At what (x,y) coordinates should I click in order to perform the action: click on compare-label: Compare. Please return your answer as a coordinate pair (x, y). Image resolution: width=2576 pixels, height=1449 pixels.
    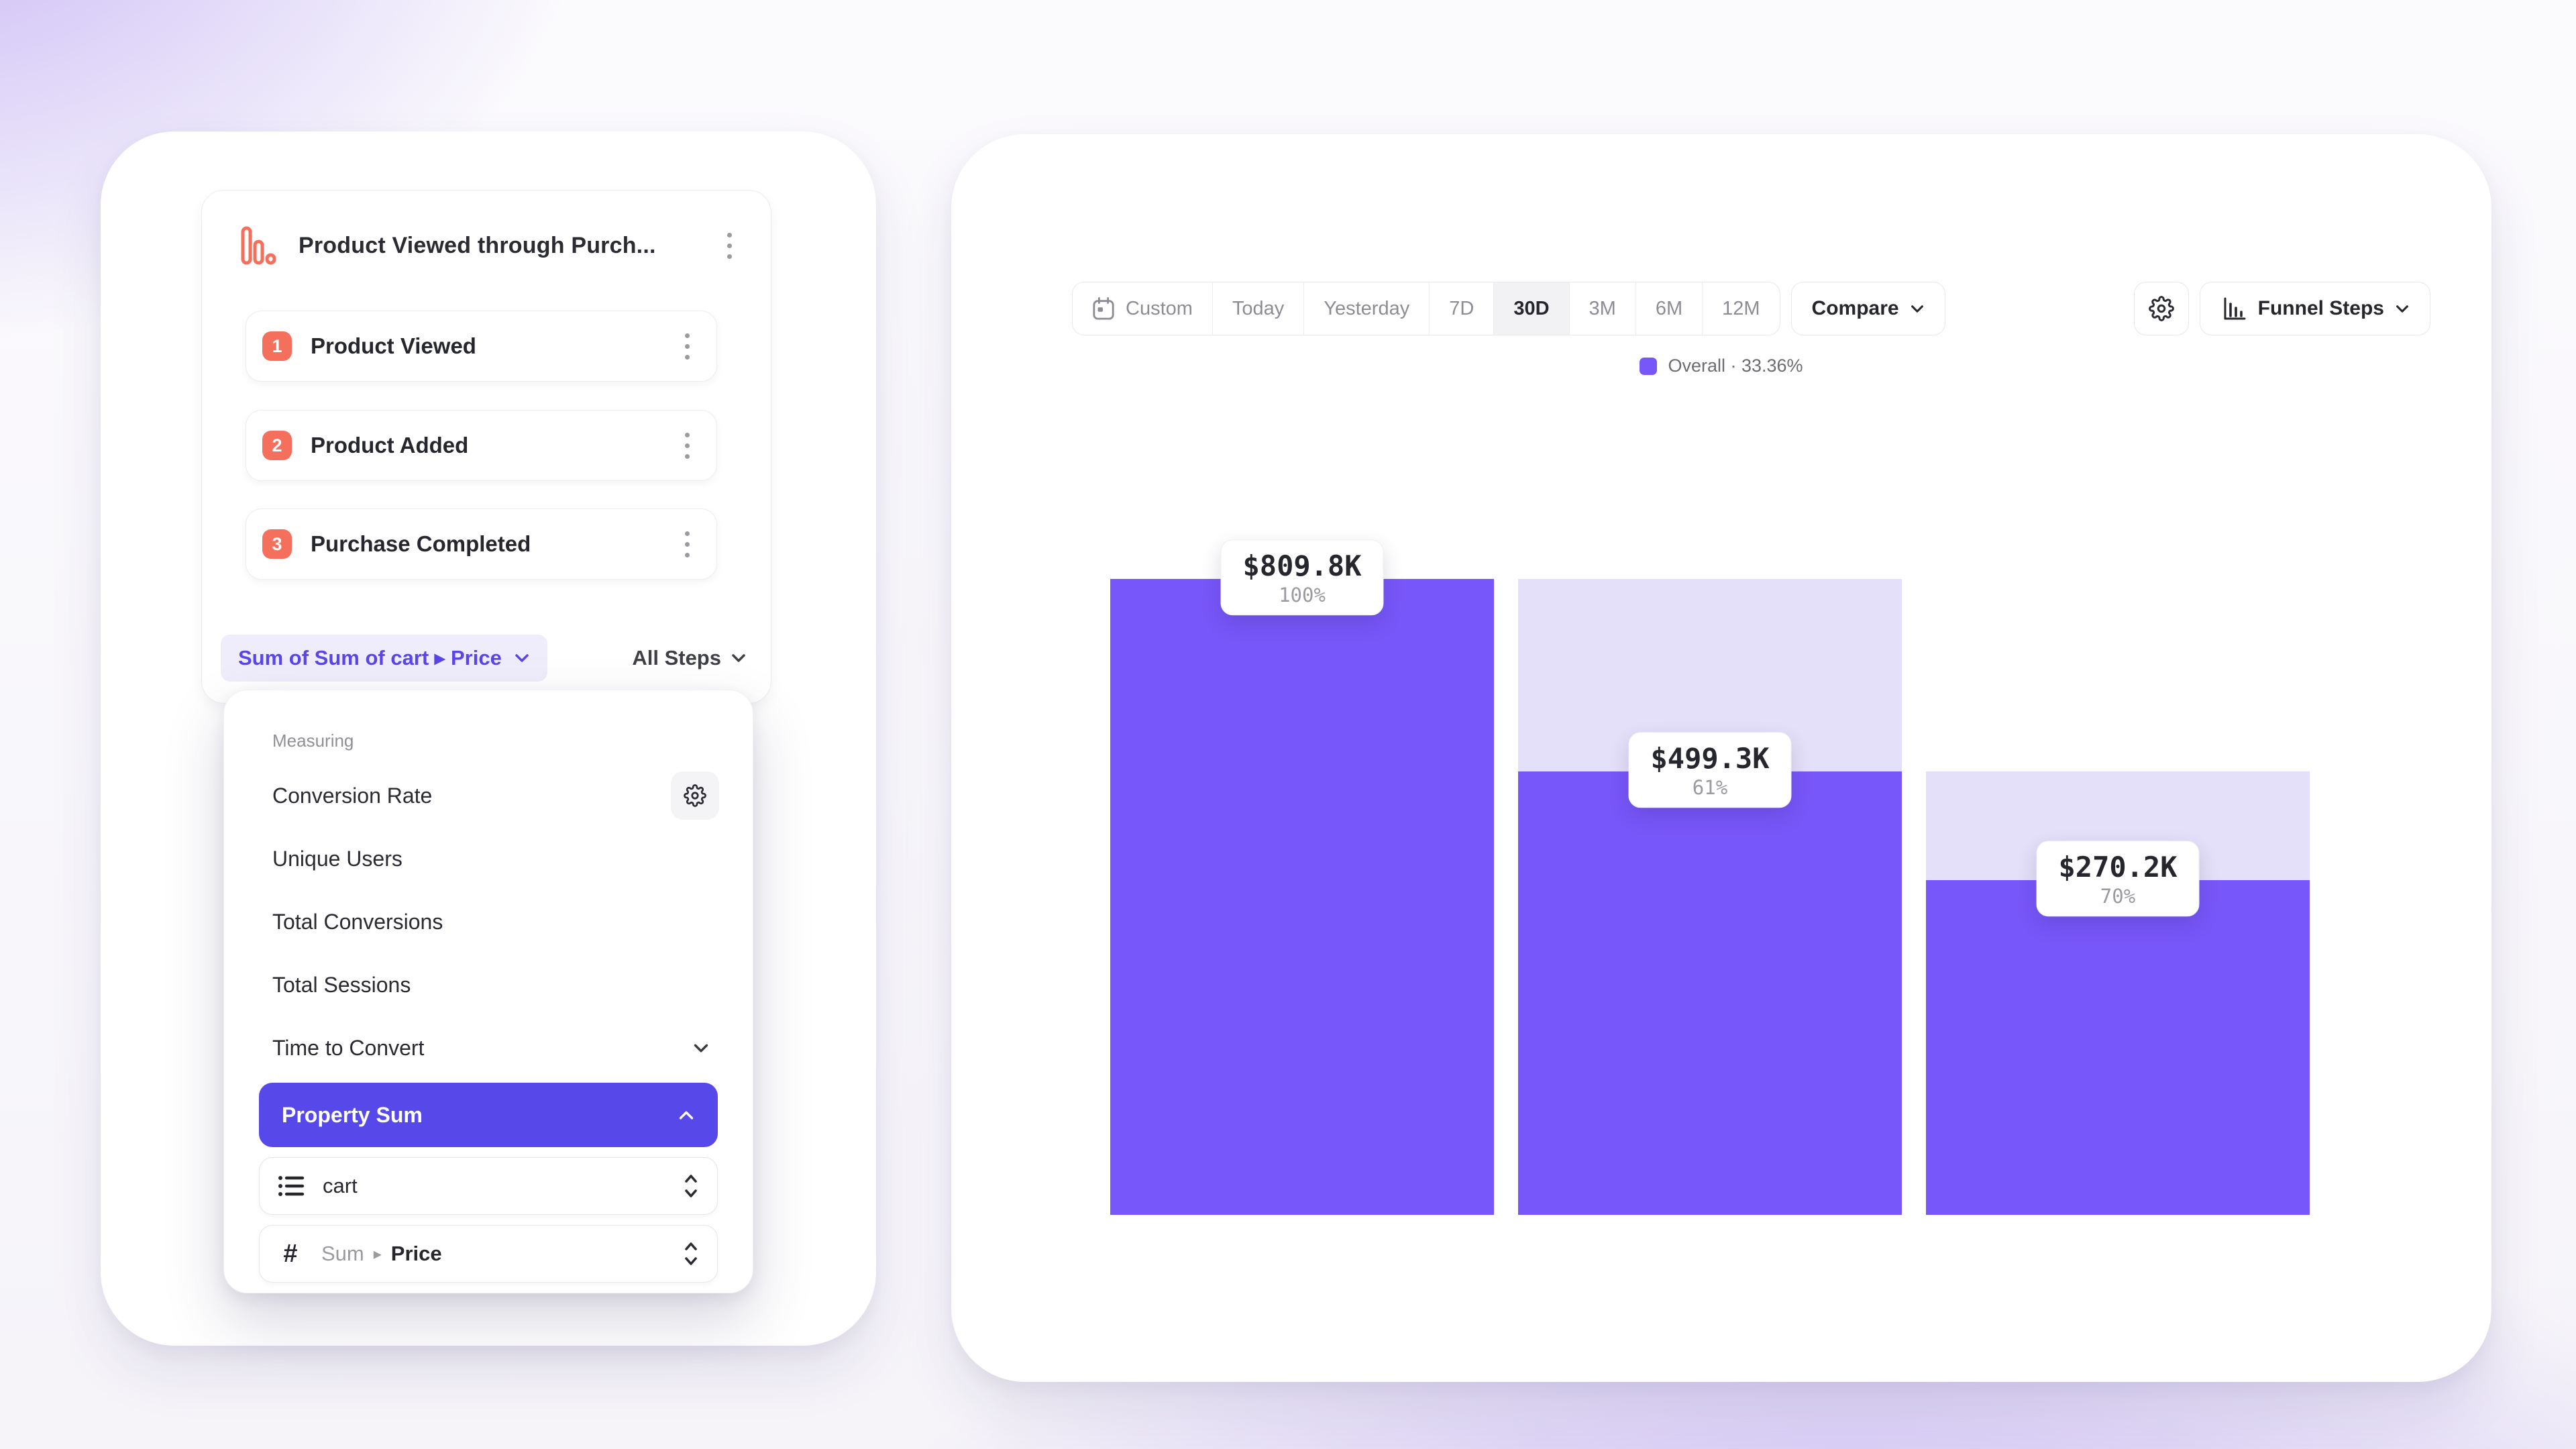
    Looking at the image, I should click on (1855, 308).